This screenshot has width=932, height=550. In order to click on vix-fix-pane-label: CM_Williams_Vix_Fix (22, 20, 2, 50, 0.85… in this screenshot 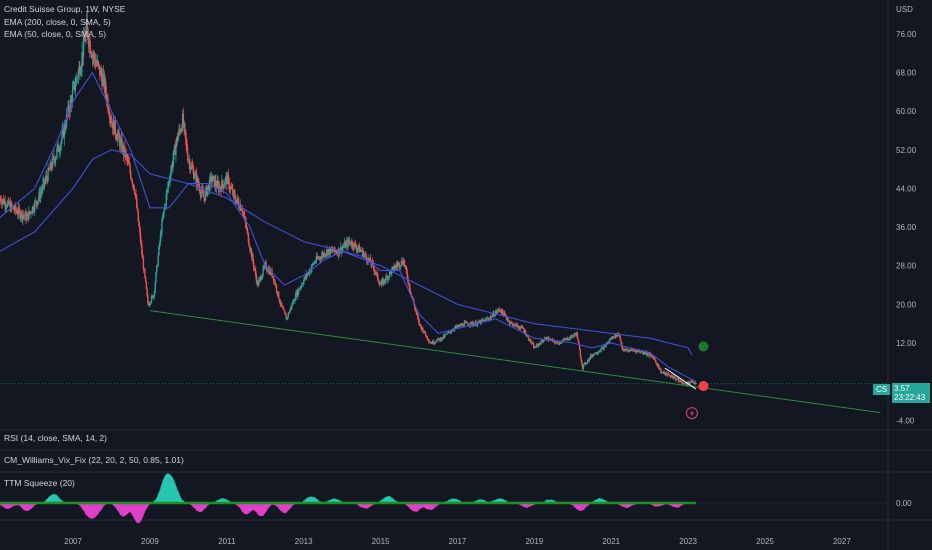, I will do `click(94, 460)`.